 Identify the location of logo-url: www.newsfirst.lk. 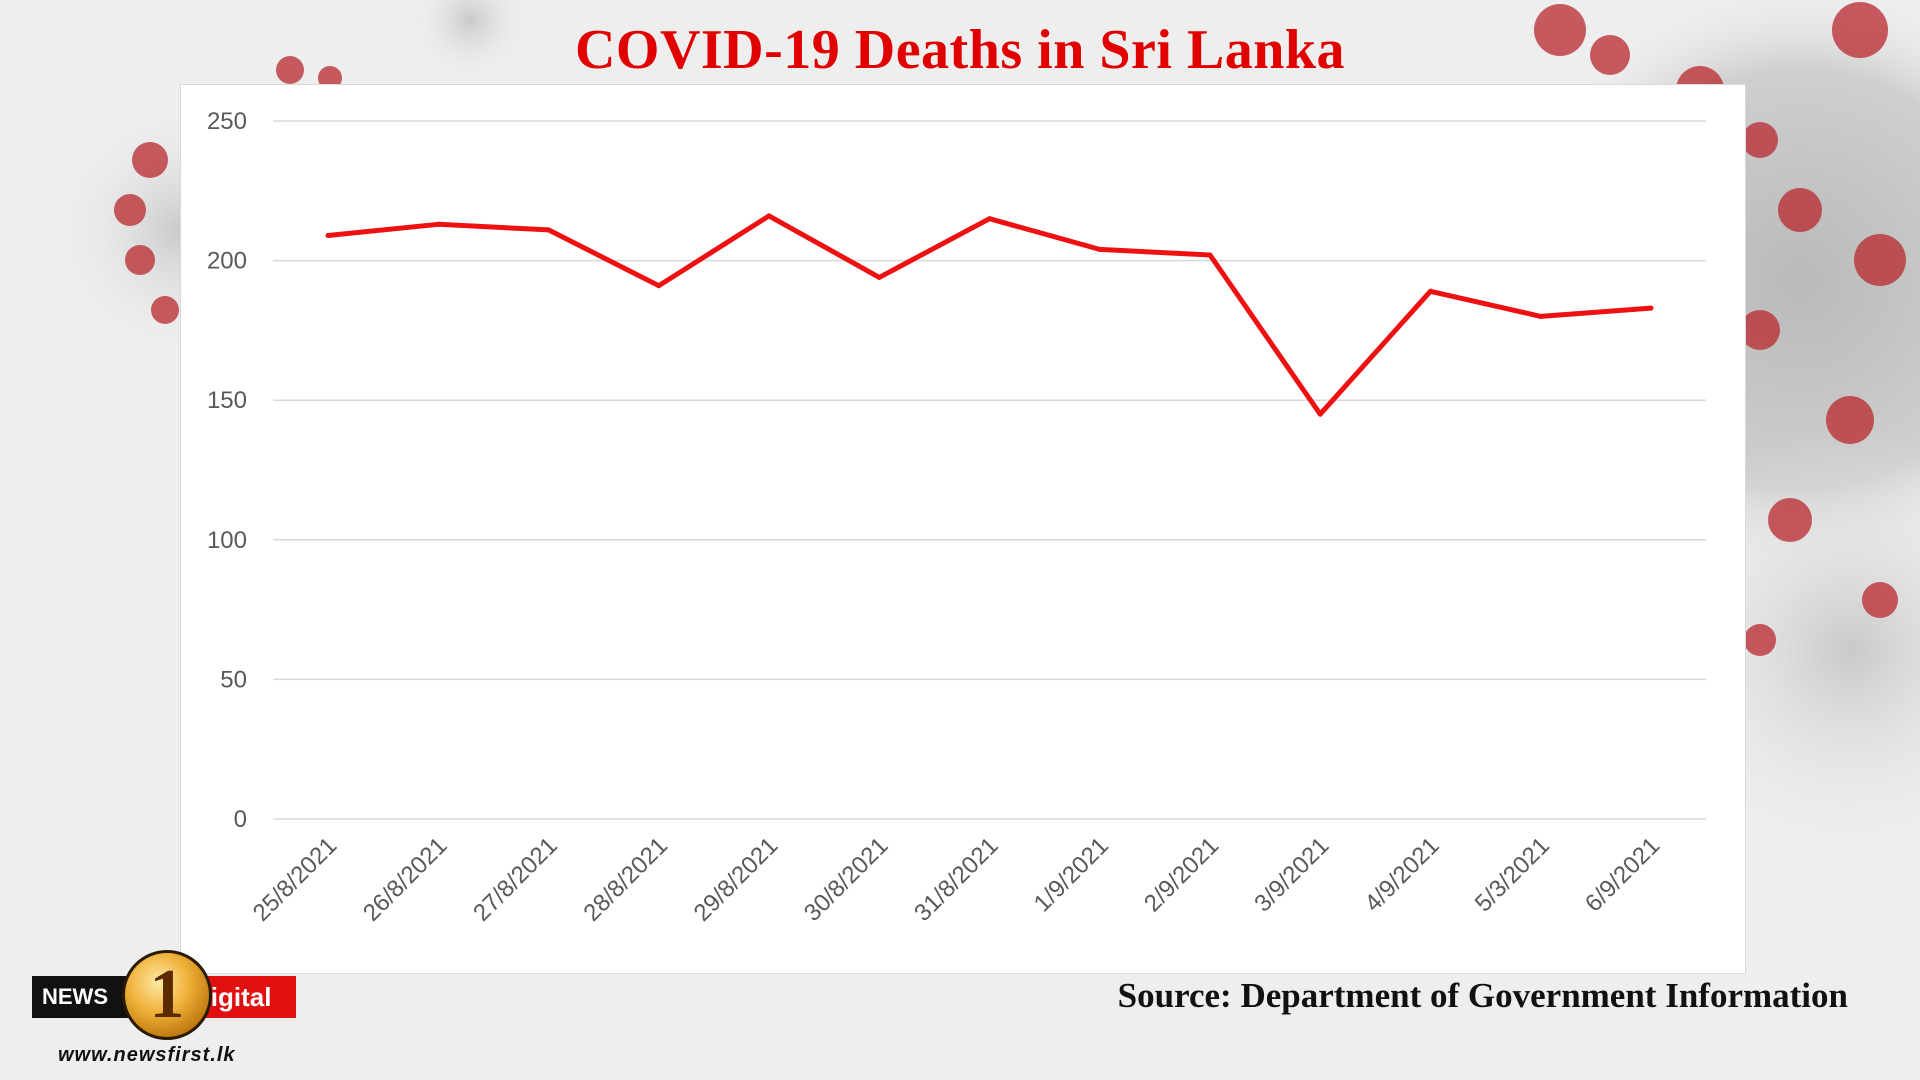
(147, 1055).